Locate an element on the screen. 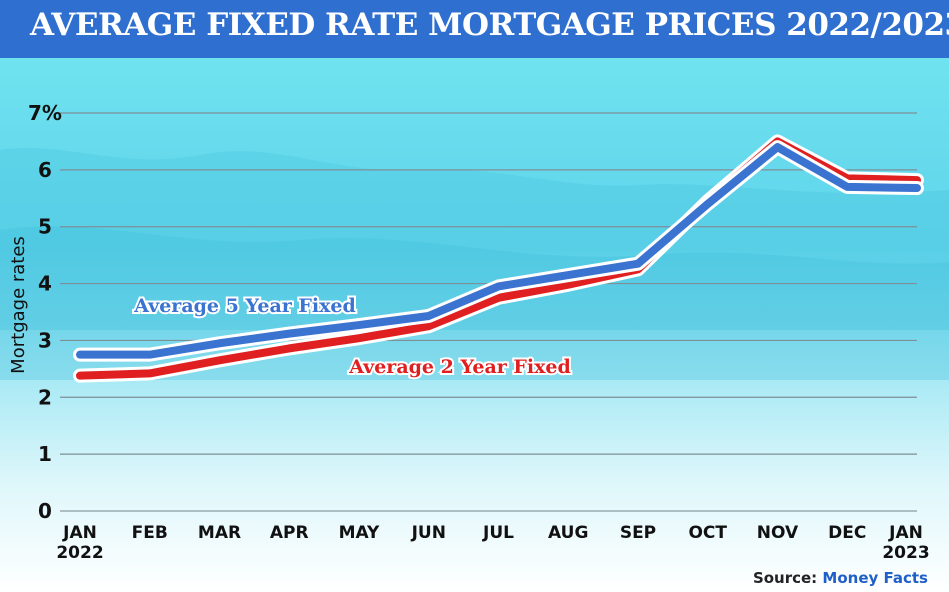  source-credit: Source: Money Facts is located at coordinates (840, 578).